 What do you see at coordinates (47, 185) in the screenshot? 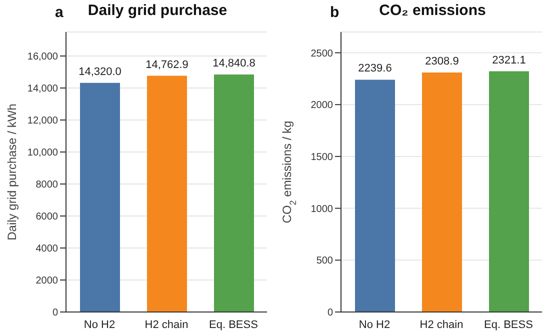
I see `y-tick-label: 8000` at bounding box center [47, 185].